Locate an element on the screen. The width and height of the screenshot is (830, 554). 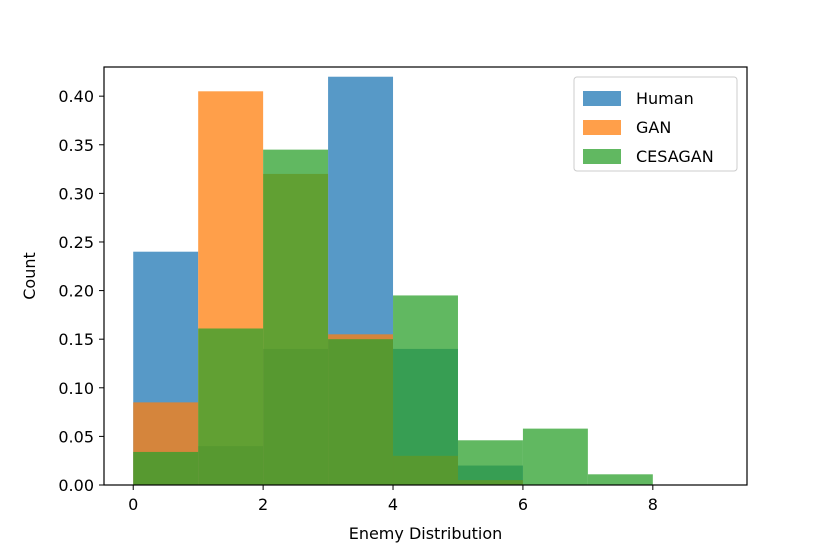
legend-swatch-human is located at coordinates (602, 98).